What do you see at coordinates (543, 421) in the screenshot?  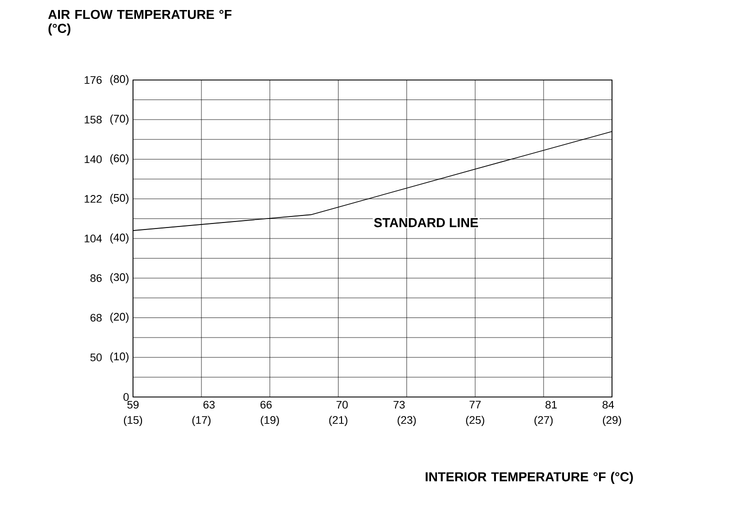 I see `x-tick-label: (27)` at bounding box center [543, 421].